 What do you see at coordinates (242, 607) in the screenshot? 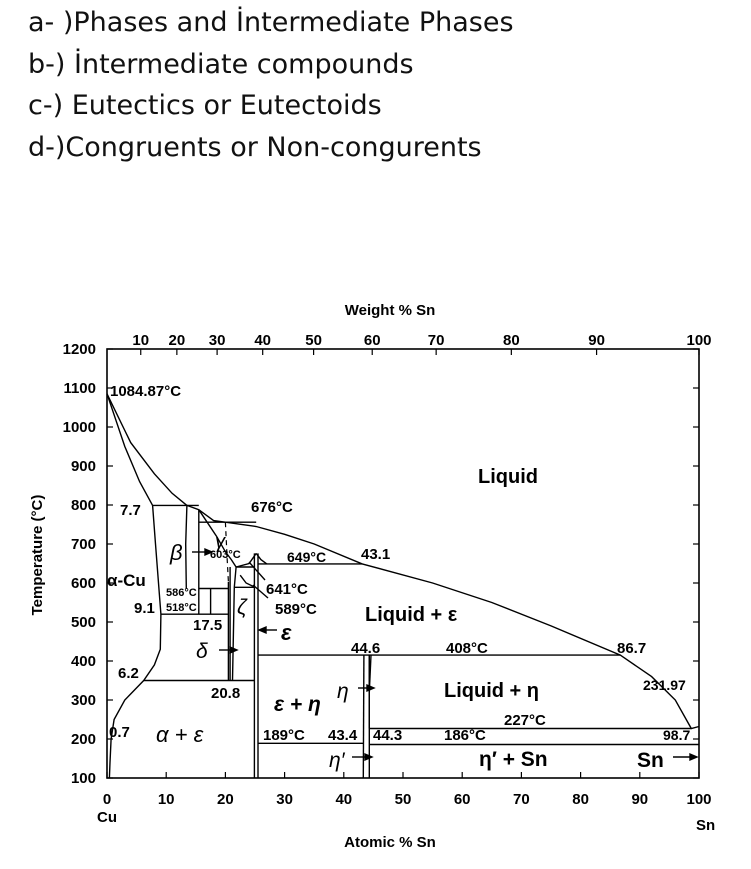
I see `phase-label-zeta: ζ` at bounding box center [242, 607].